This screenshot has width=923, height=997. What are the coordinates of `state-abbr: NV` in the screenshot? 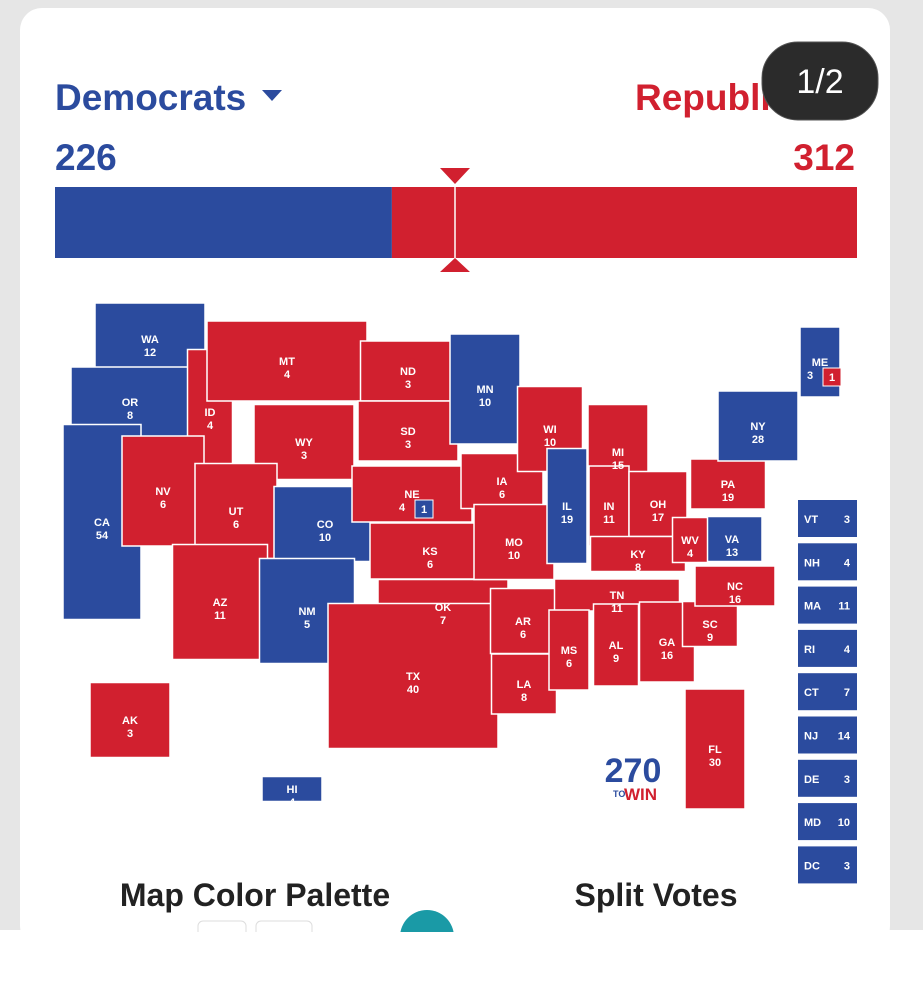 It's located at (163, 492).